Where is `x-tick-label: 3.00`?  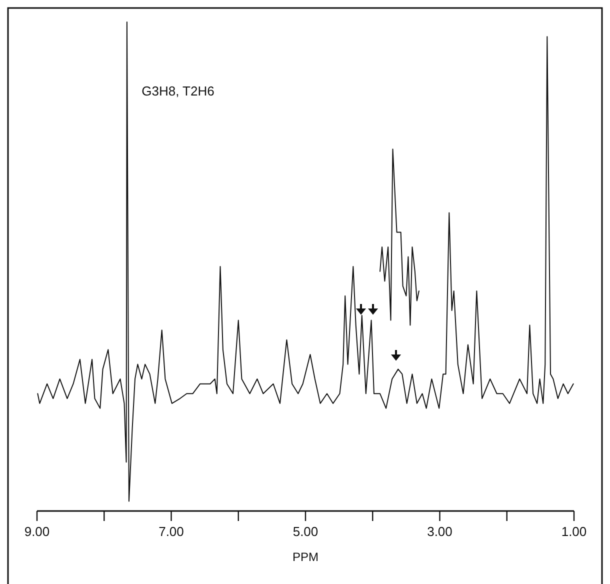 x-tick-label: 3.00 is located at coordinates (439, 532).